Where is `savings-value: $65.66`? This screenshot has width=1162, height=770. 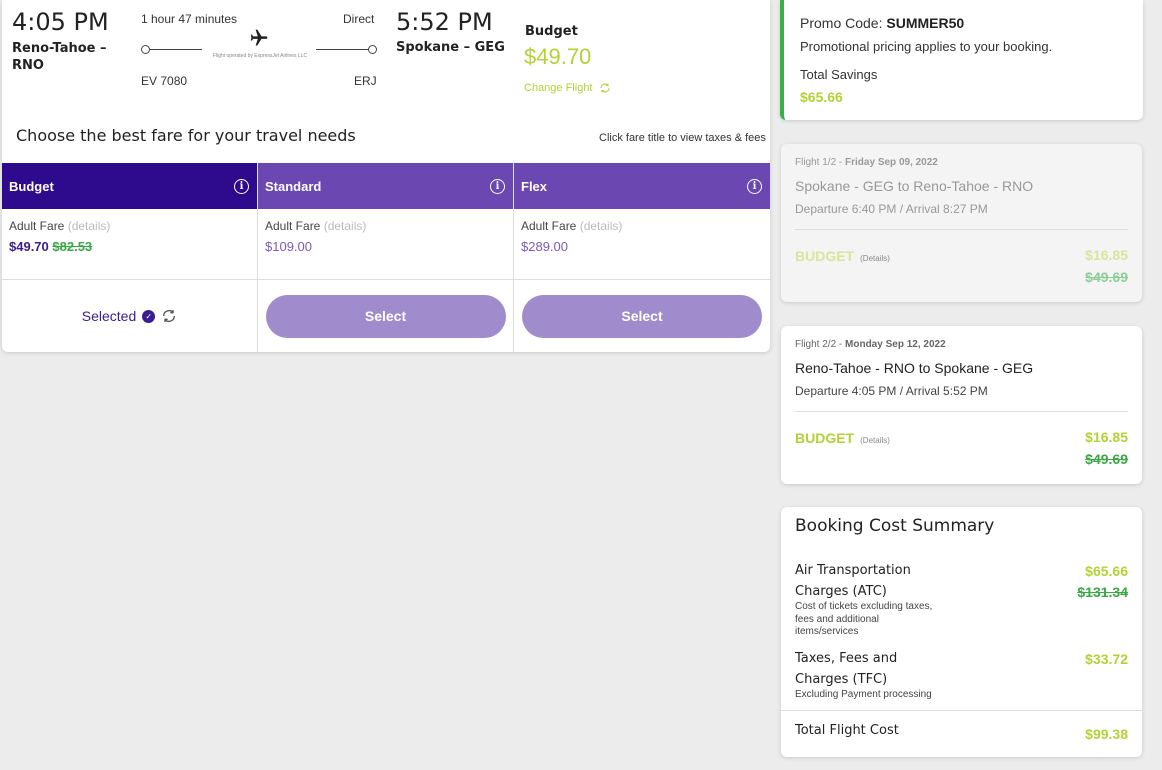
savings-value: $65.66 is located at coordinates (821, 97).